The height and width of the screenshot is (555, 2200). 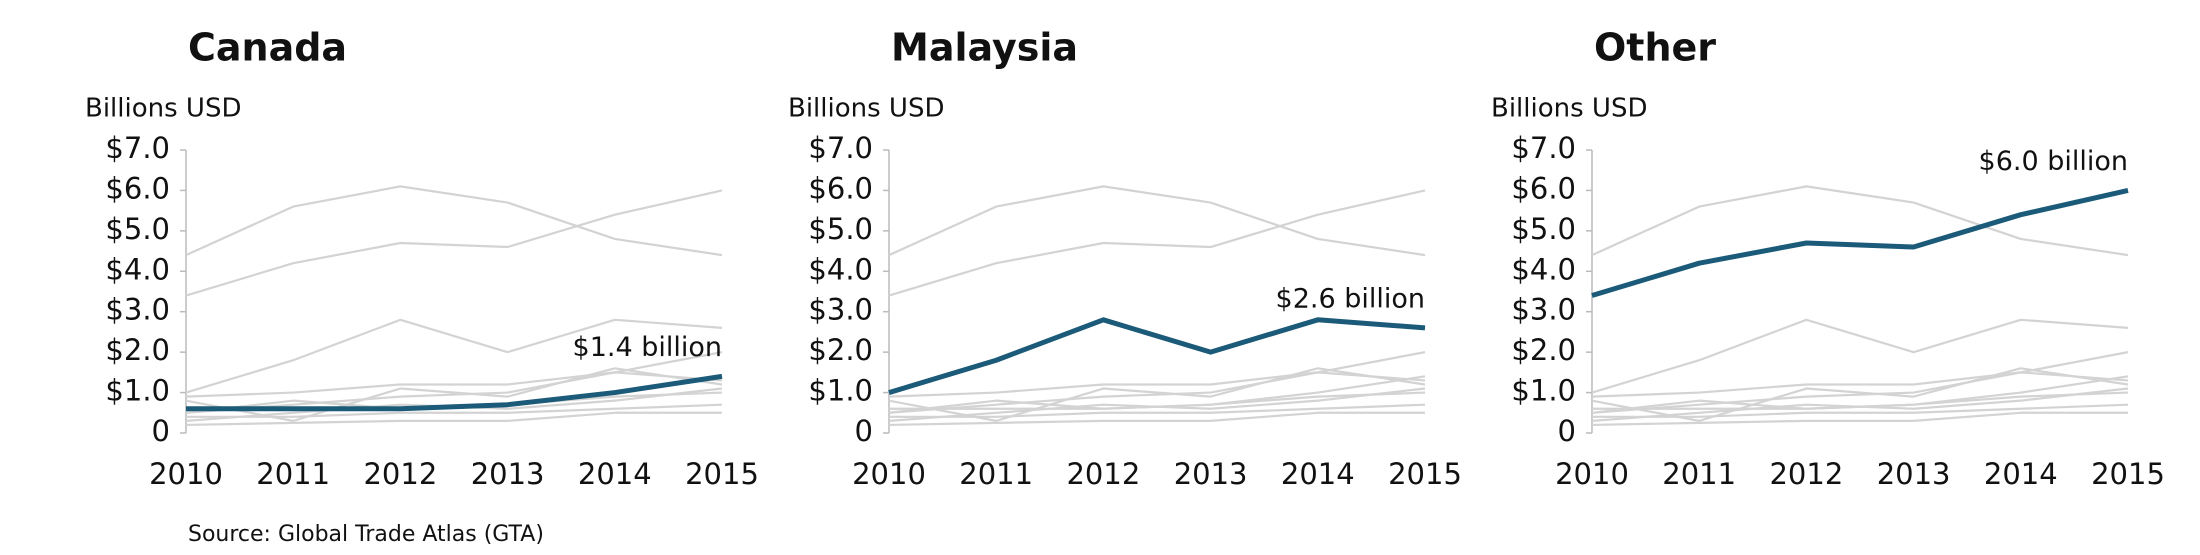 What do you see at coordinates (366, 534) in the screenshot?
I see `source-note: Source: Global Trade Atlas (GTA)` at bounding box center [366, 534].